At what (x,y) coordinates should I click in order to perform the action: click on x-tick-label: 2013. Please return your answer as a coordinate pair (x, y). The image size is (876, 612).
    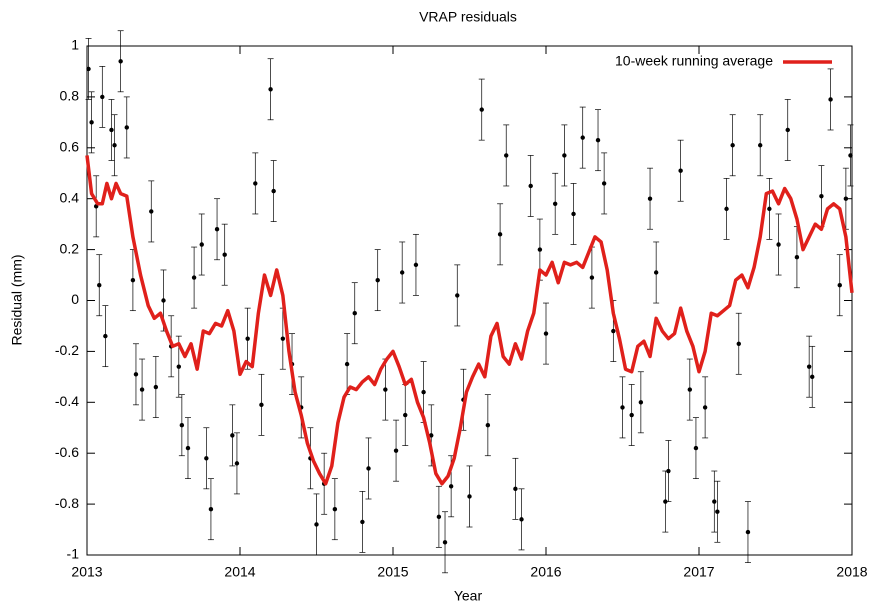
    Looking at the image, I should click on (86, 572).